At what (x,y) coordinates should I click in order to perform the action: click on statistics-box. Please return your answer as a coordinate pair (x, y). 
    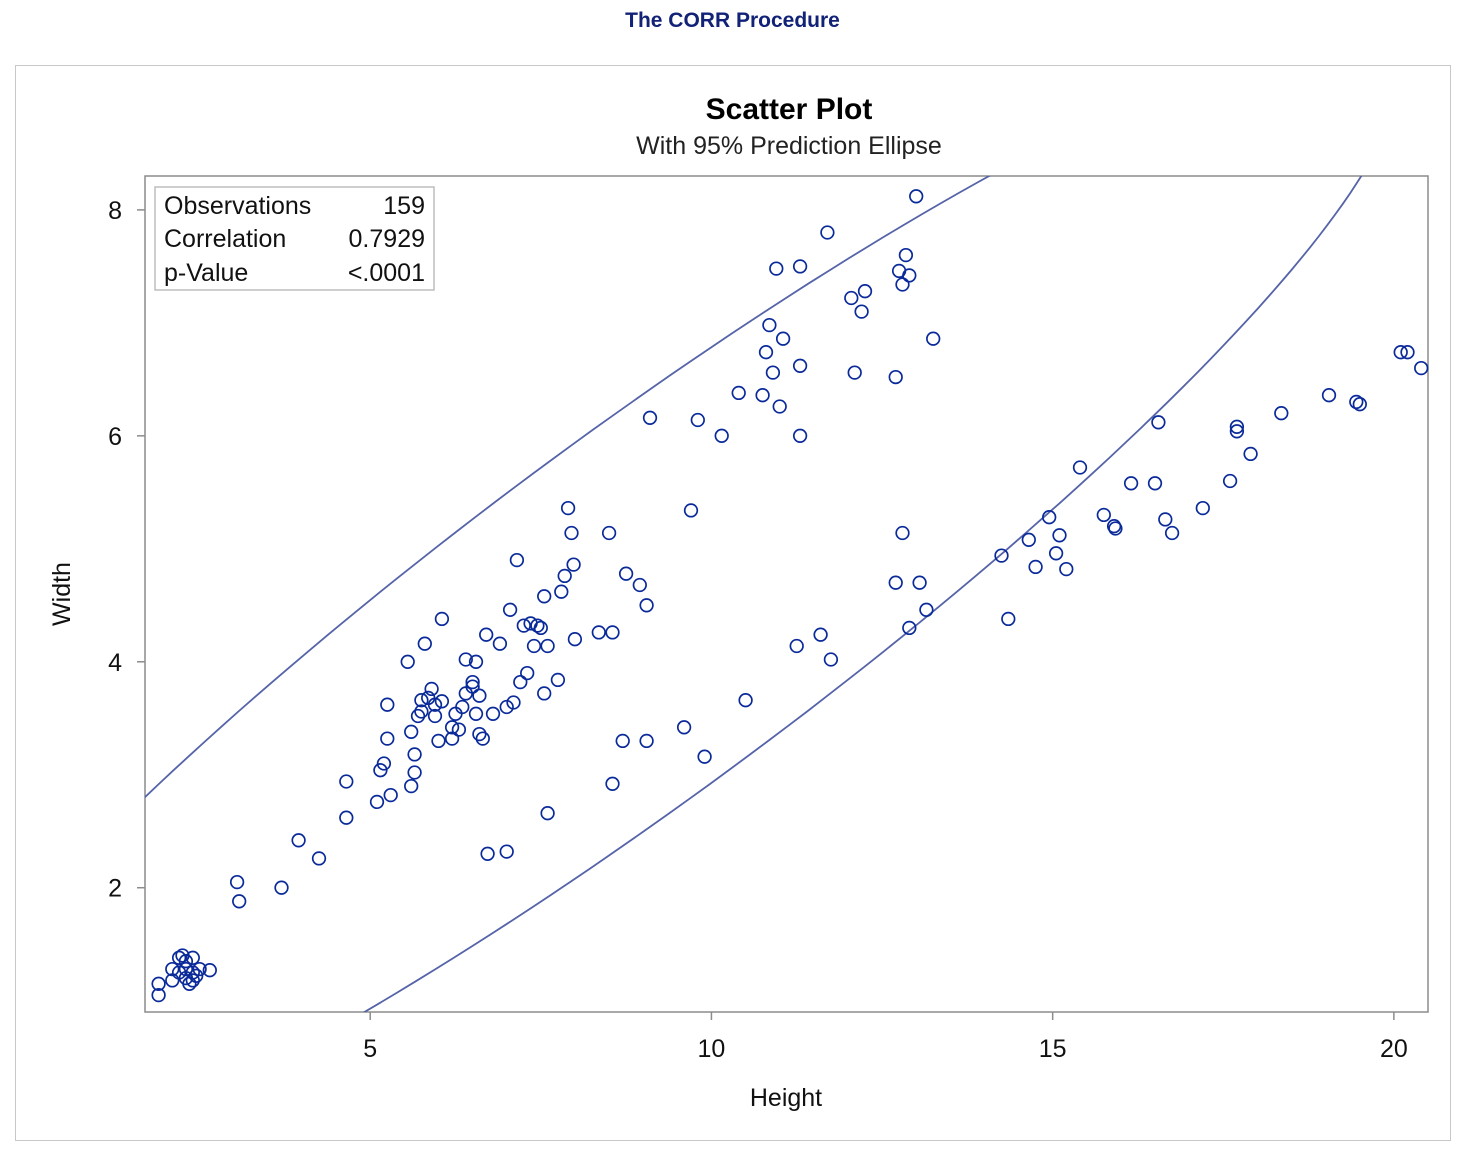
    Looking at the image, I should click on (294, 238).